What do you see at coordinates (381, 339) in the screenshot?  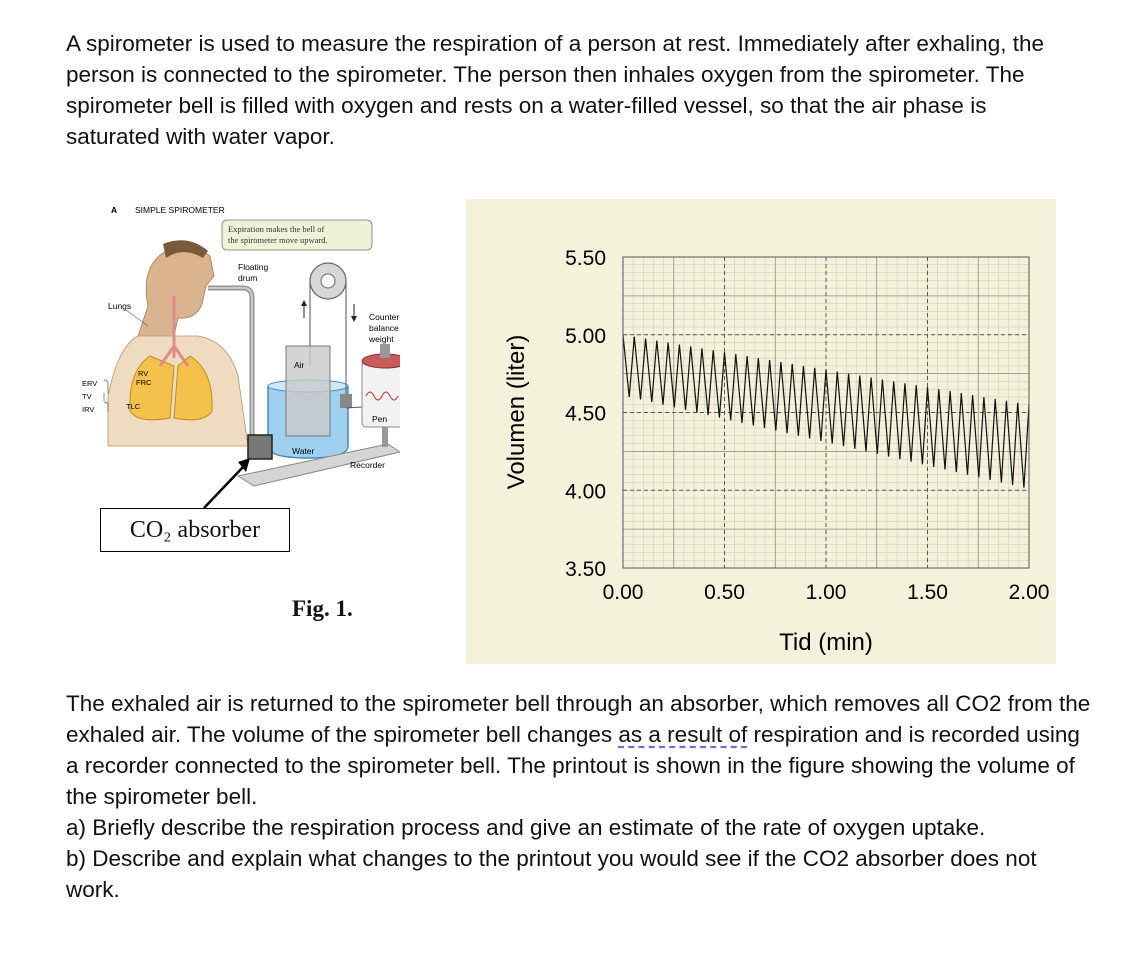 I see `counter-label-3: weight` at bounding box center [381, 339].